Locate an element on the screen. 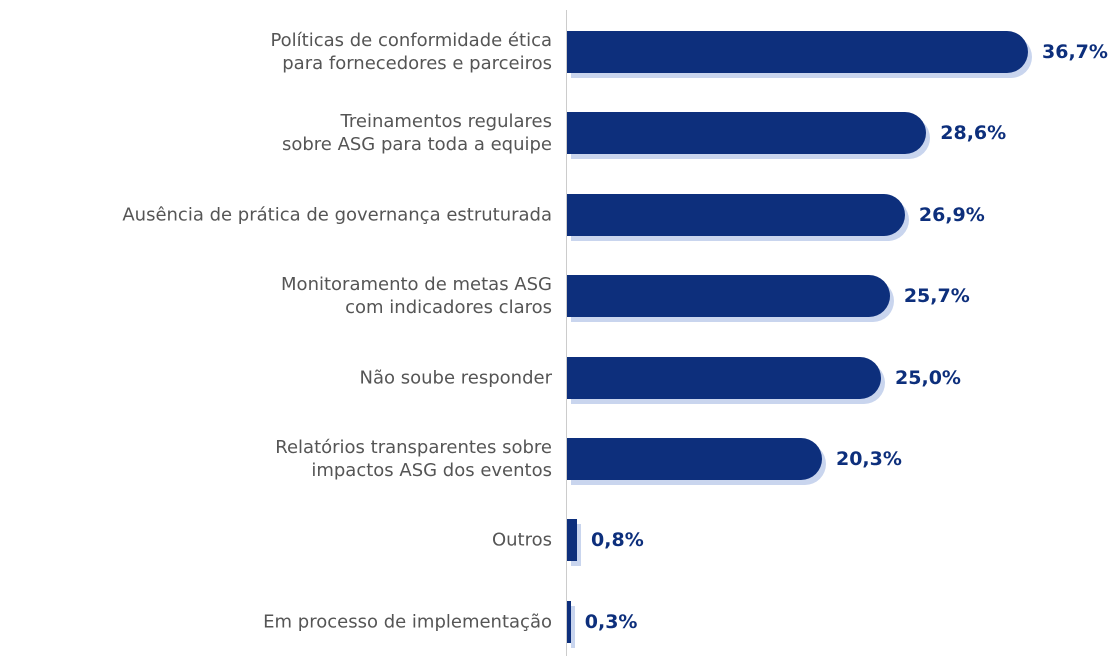 The height and width of the screenshot is (656, 1113). axis-line is located at coordinates (566, 333).